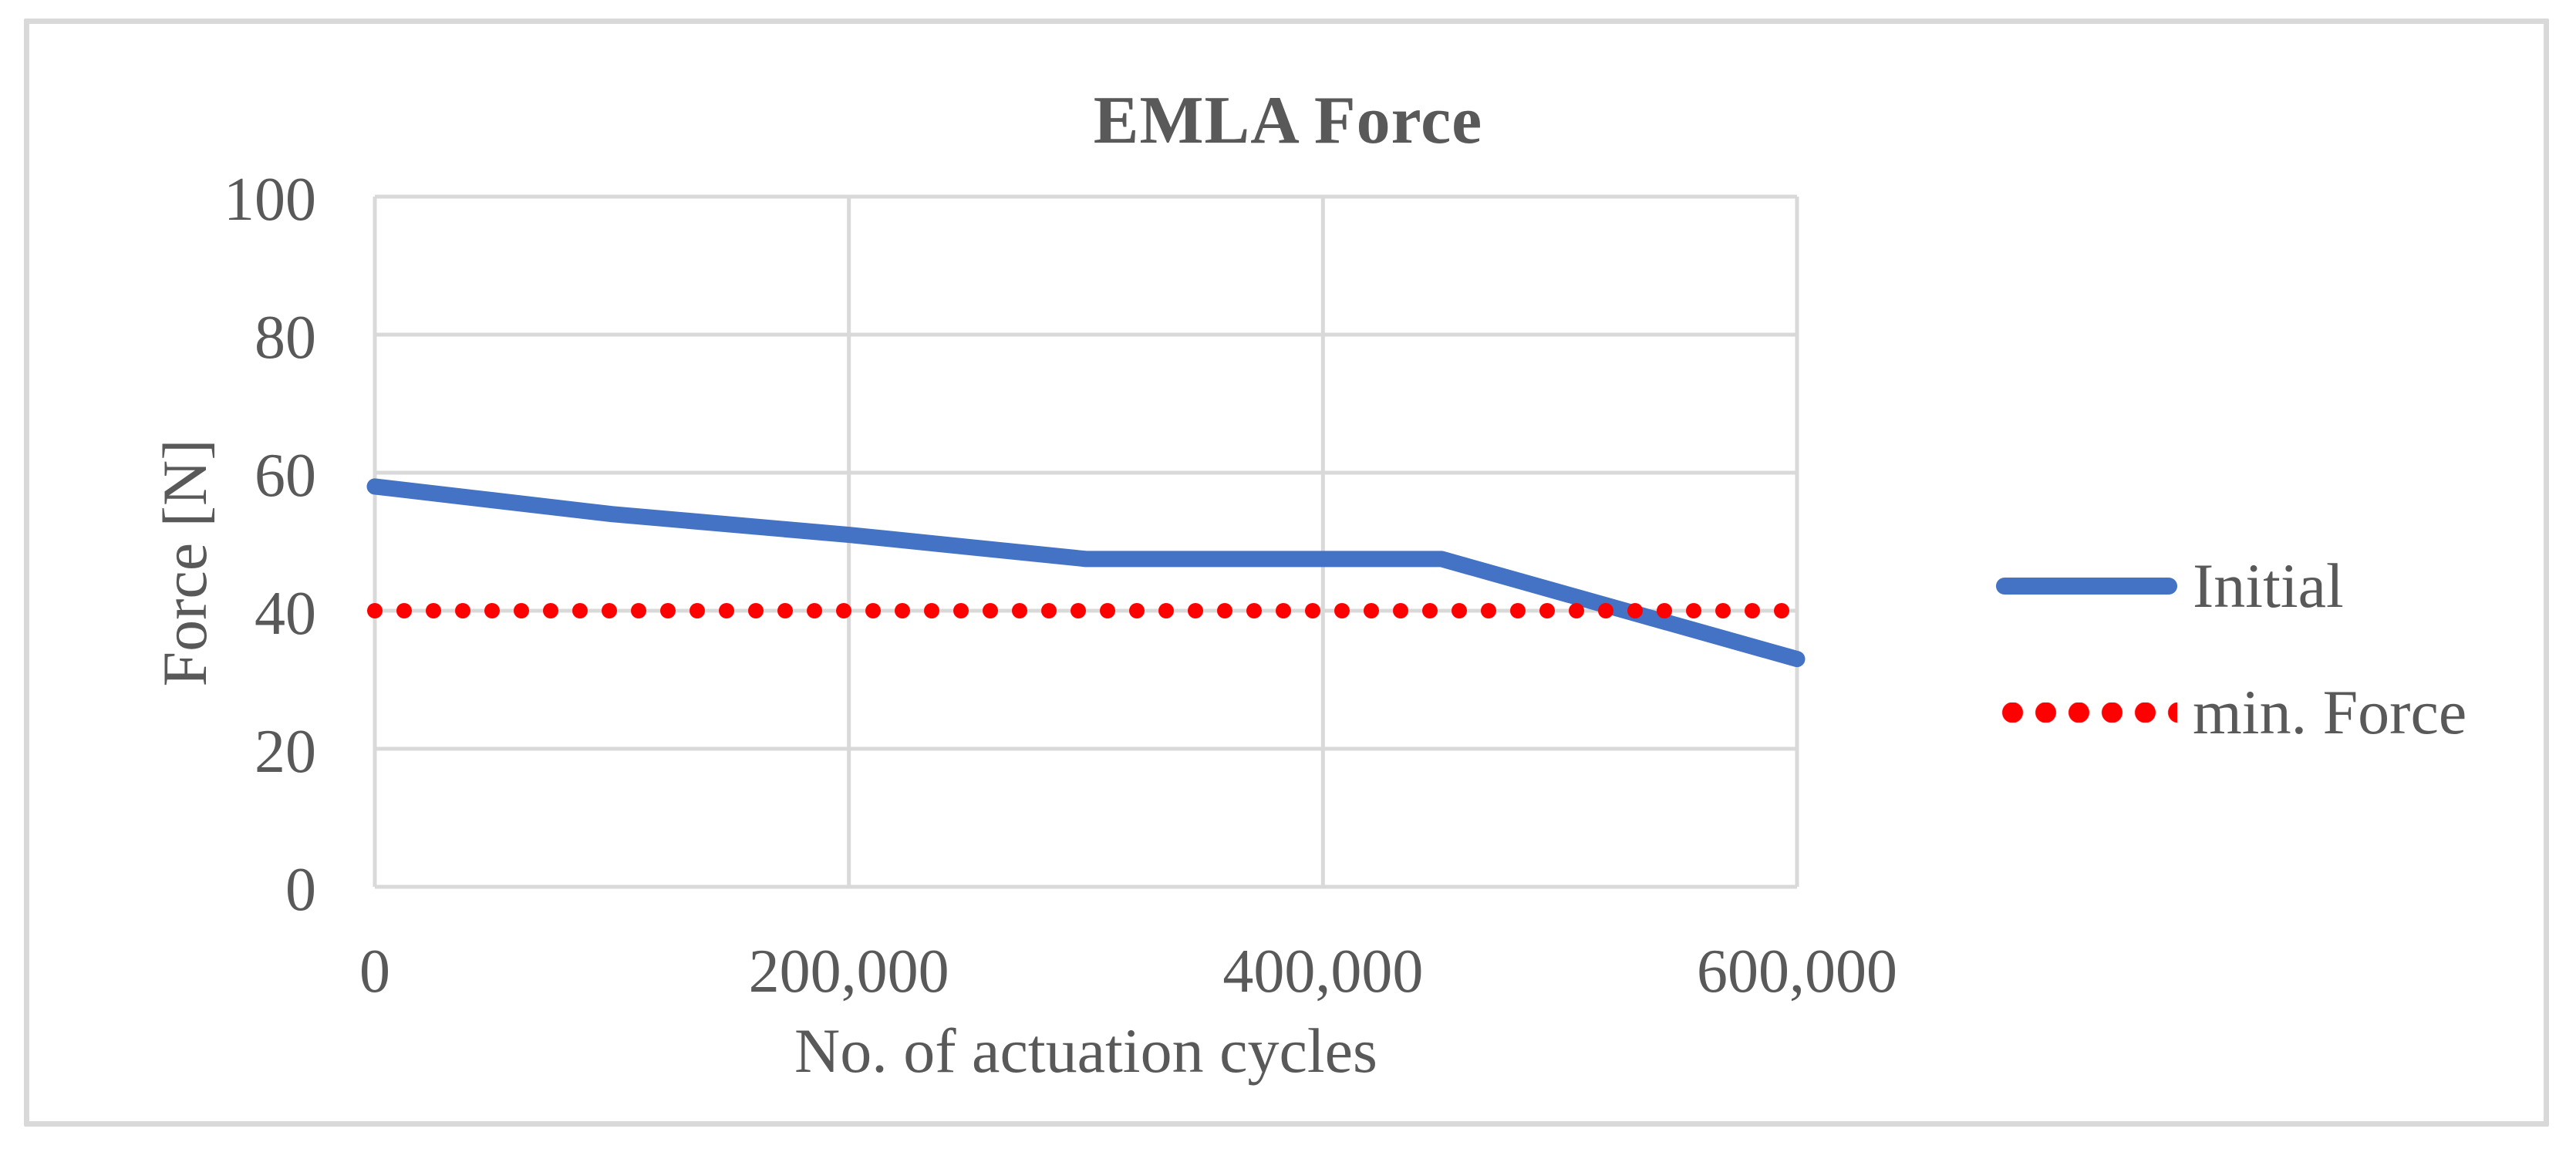 Image resolution: width=2576 pixels, height=1159 pixels. Describe the element at coordinates (1085, 1051) in the screenshot. I see `x-axis-title: No. of actuation cycles` at that location.